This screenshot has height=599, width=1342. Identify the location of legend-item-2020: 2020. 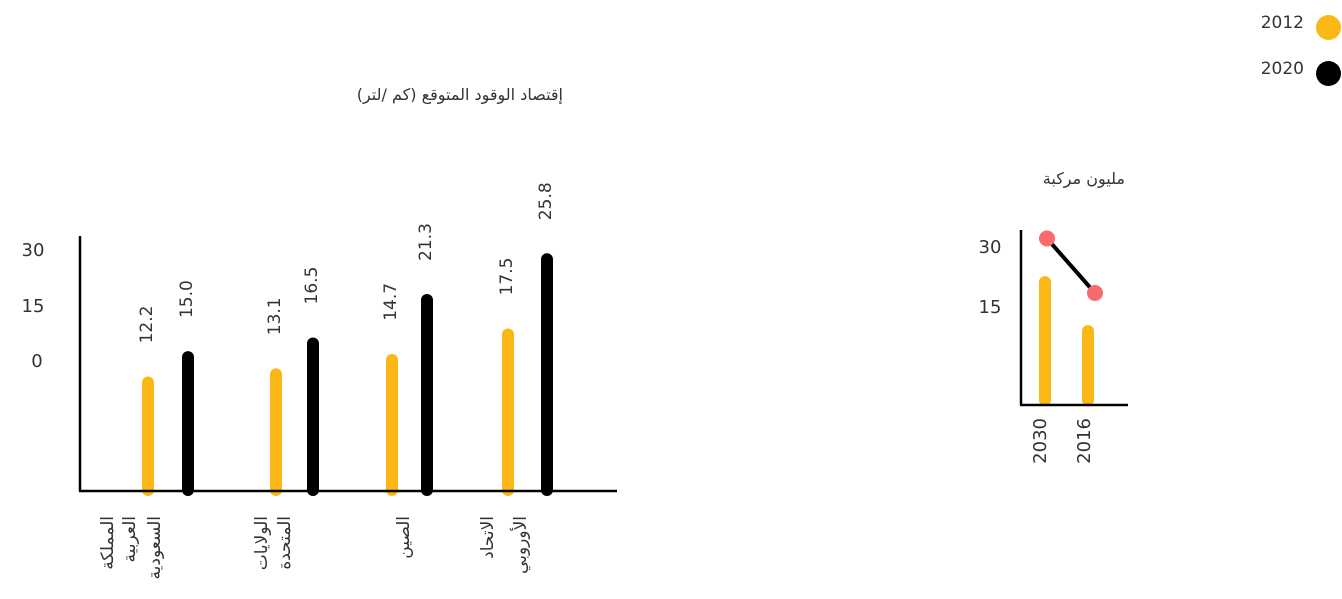
(1282, 73).